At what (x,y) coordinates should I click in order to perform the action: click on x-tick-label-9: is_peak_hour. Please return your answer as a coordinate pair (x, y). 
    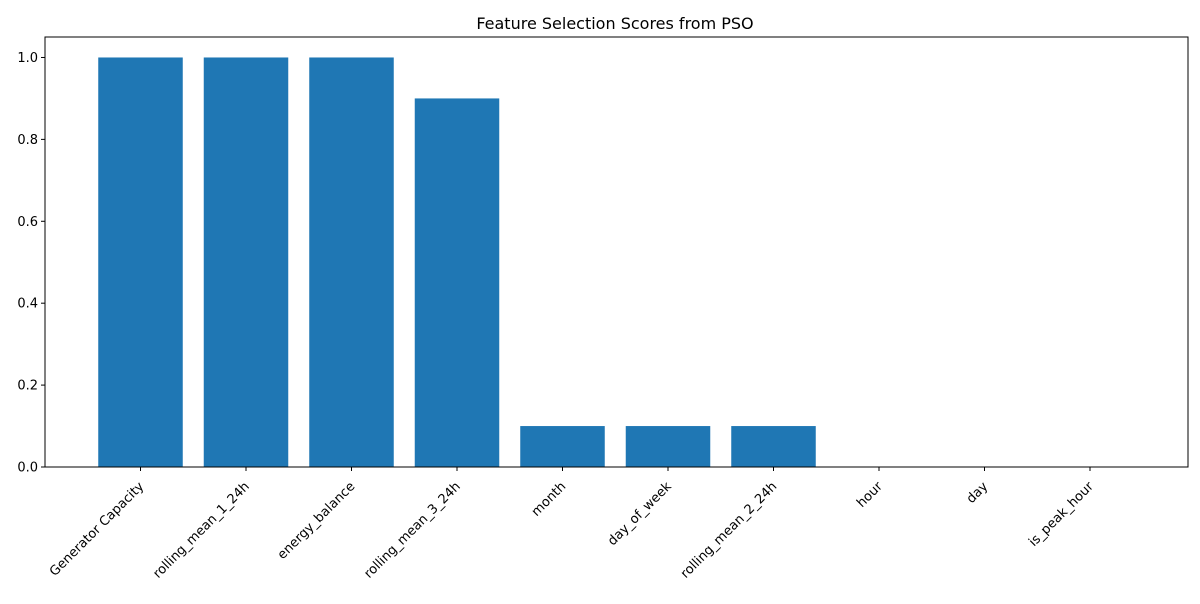
    Looking at the image, I should click on (1061, 514).